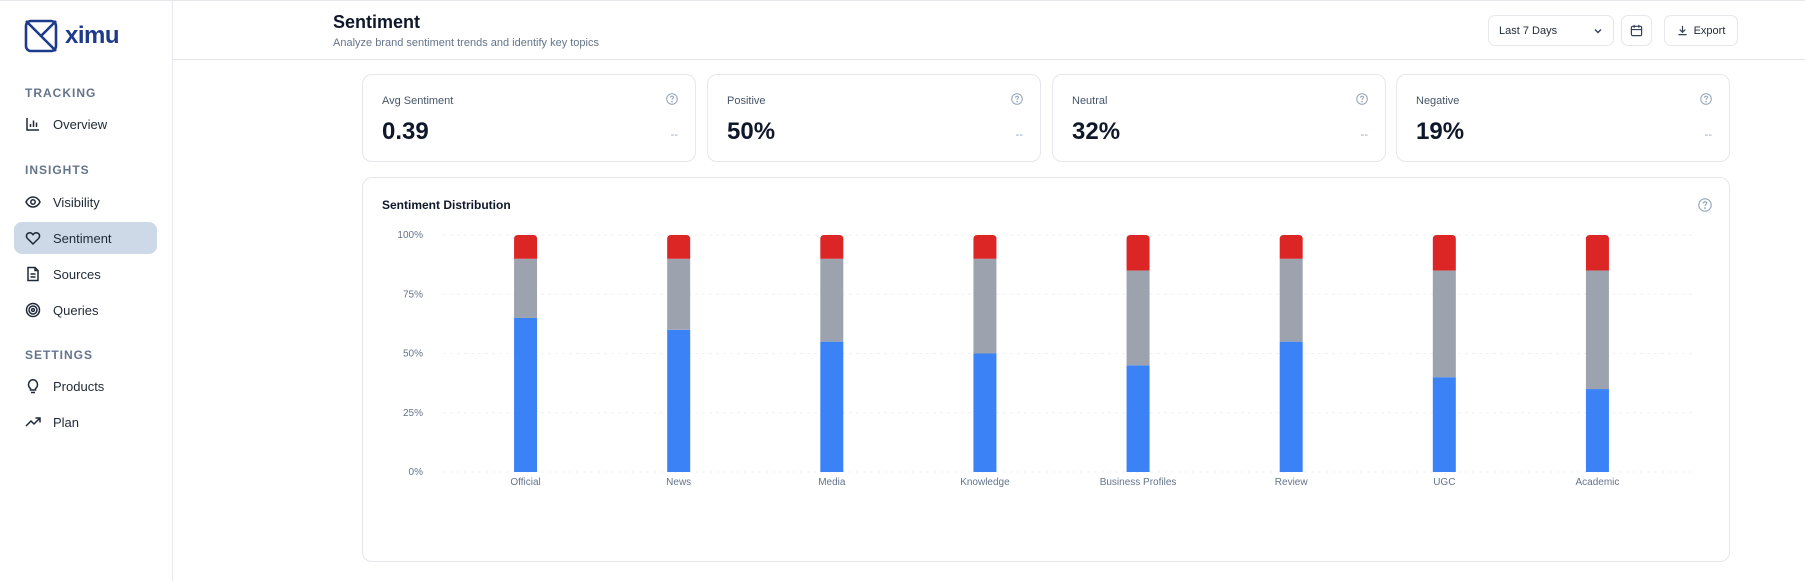 This screenshot has width=1805, height=581. What do you see at coordinates (416, 472) in the screenshot?
I see `y-tick-label: 0%` at bounding box center [416, 472].